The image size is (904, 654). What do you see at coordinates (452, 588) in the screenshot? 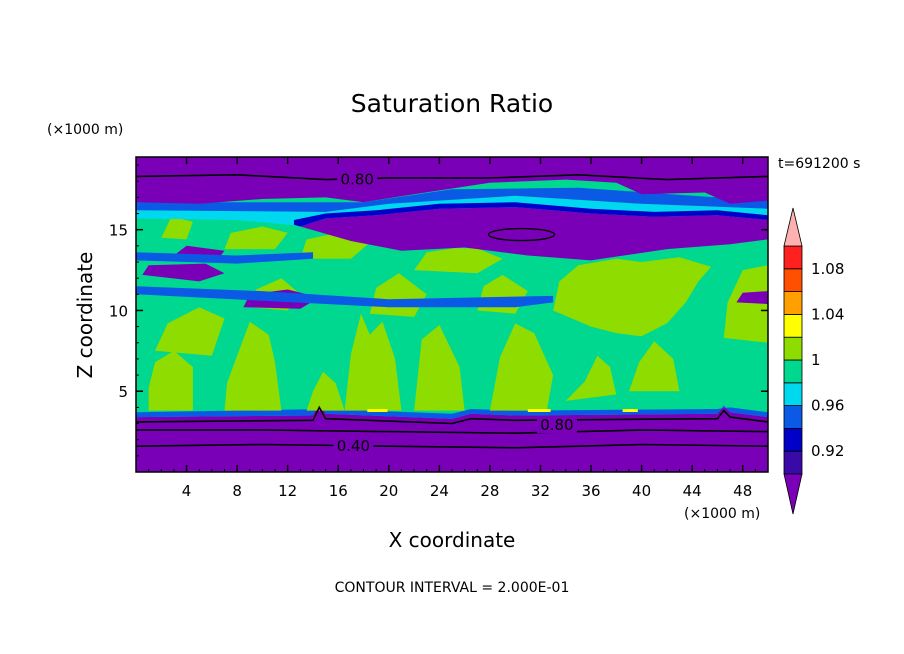
I see `contour-interval-note: CONTOUR INTERVAL = 2.000E-01` at bounding box center [452, 588].